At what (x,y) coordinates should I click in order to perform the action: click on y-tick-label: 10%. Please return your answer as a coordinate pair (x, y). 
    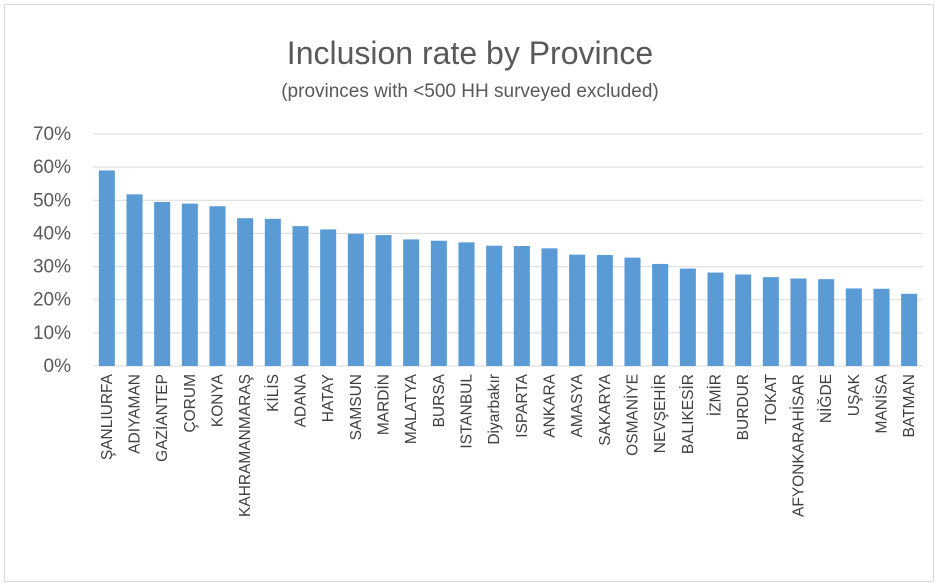
    Looking at the image, I should click on (52, 333).